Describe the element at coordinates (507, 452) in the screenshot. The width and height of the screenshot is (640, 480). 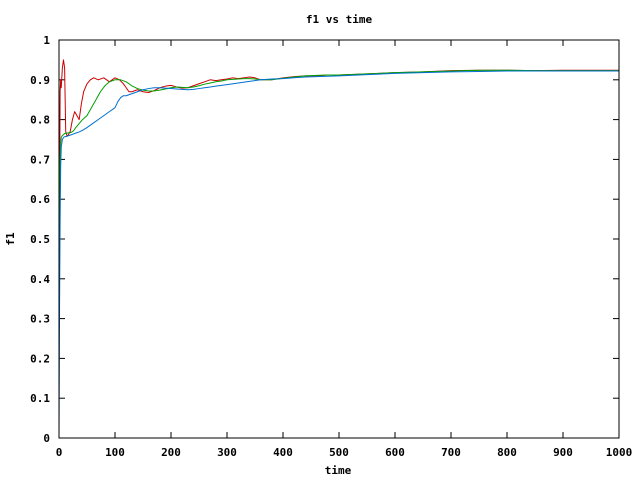
I see `x-tick-label: 800` at that location.